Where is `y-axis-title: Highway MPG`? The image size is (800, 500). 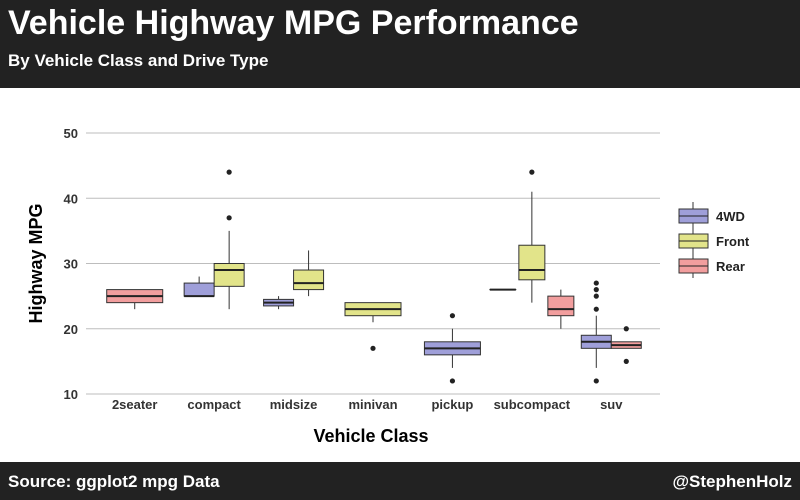
y-axis-title: Highway MPG is located at coordinates (36, 263).